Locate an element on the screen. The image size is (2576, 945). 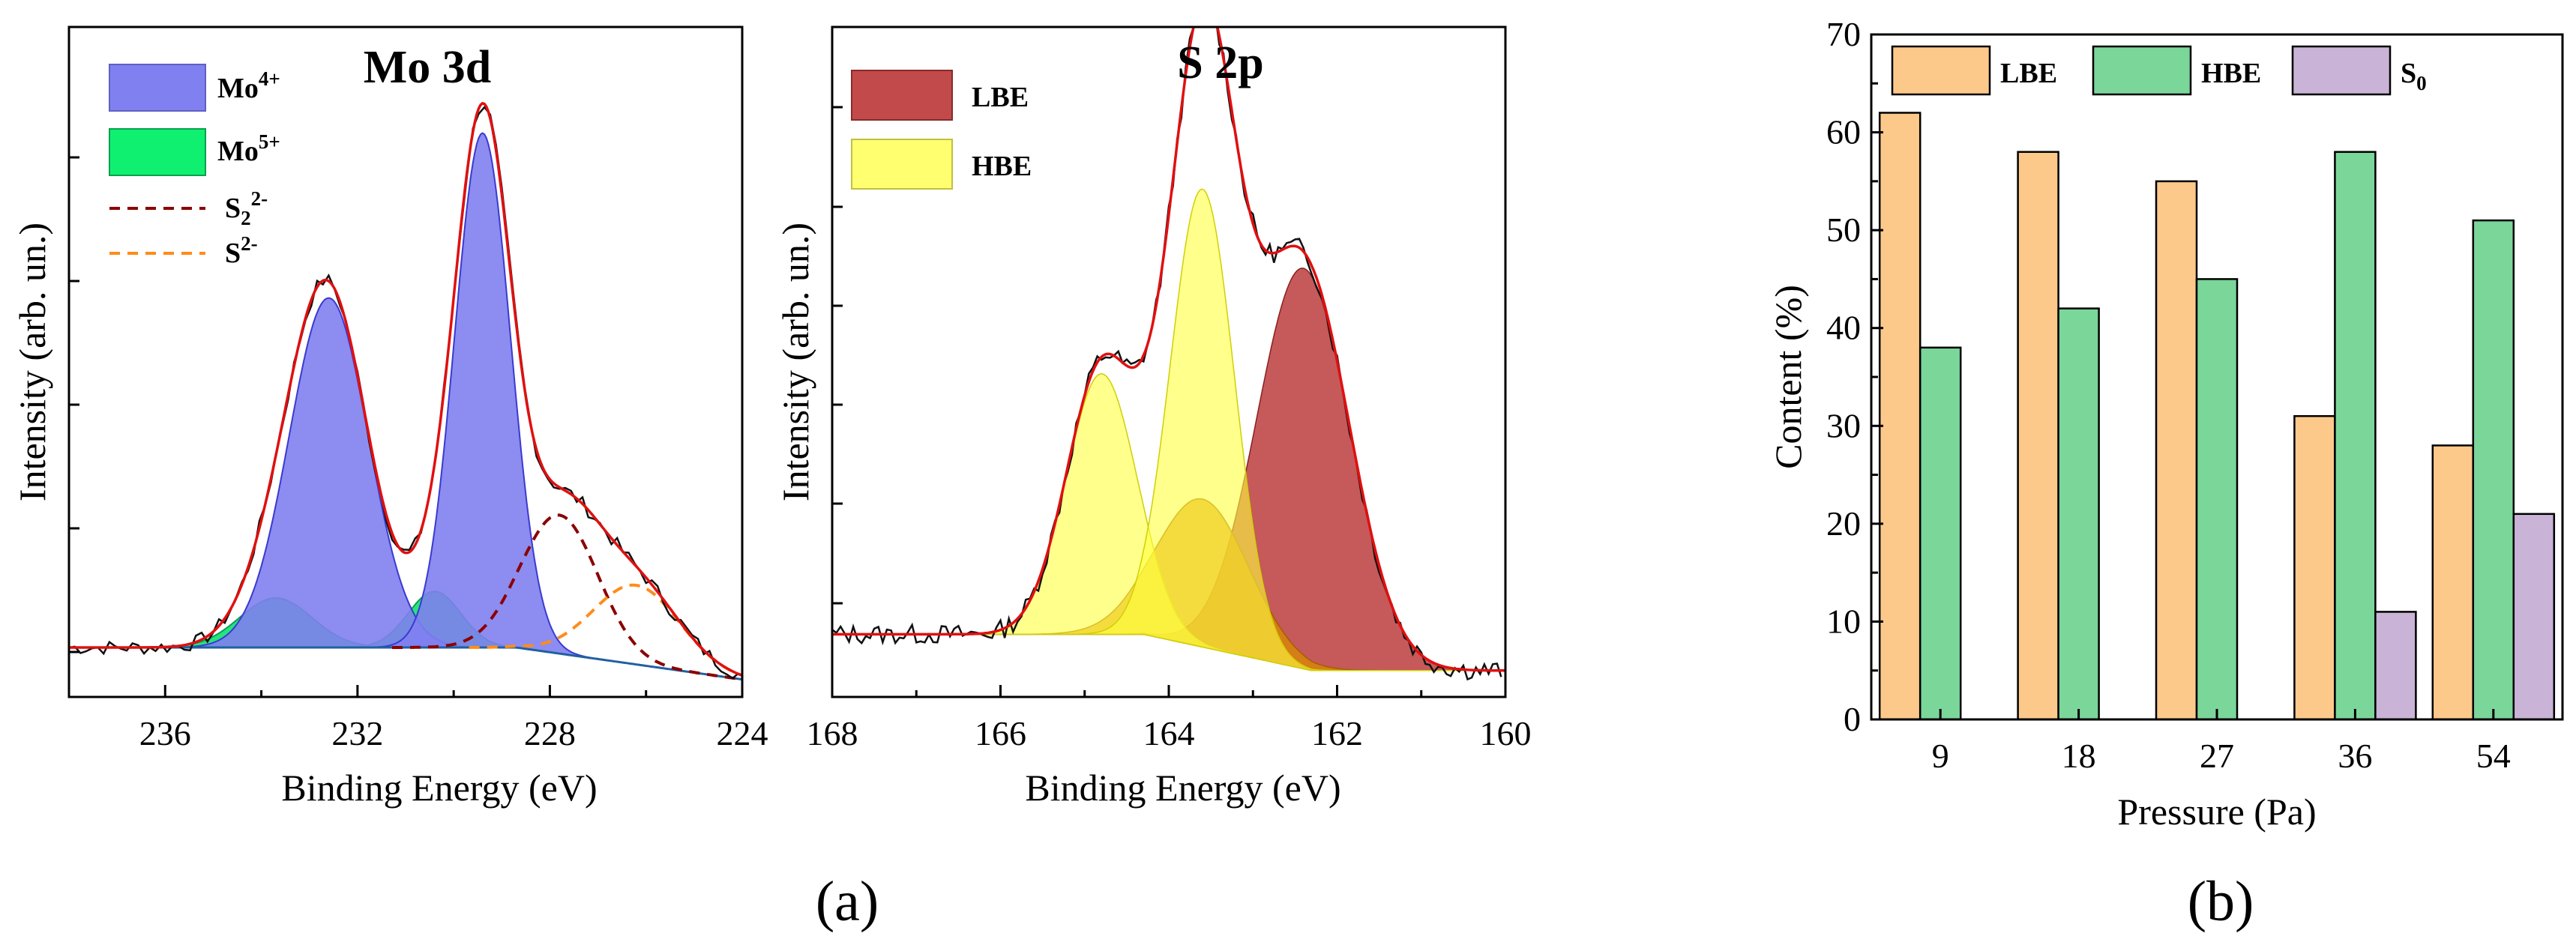
s2p-x-tick-label: 160 is located at coordinates (1506, 733).